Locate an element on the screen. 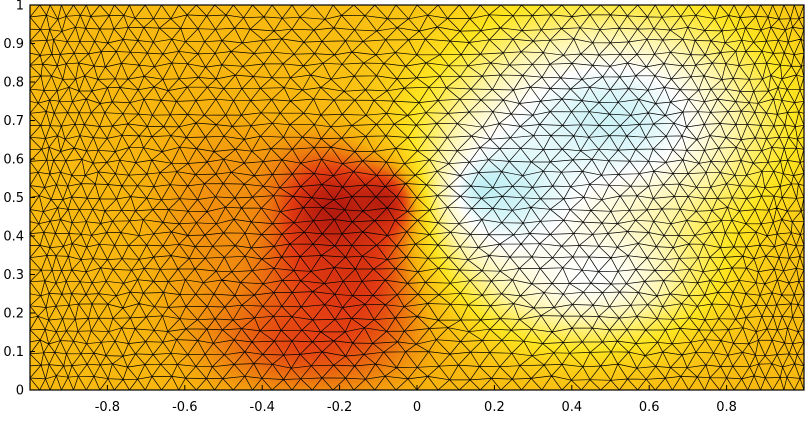 The width and height of the screenshot is (806, 423). y-tick-label: 0.1 is located at coordinates (13, 352).